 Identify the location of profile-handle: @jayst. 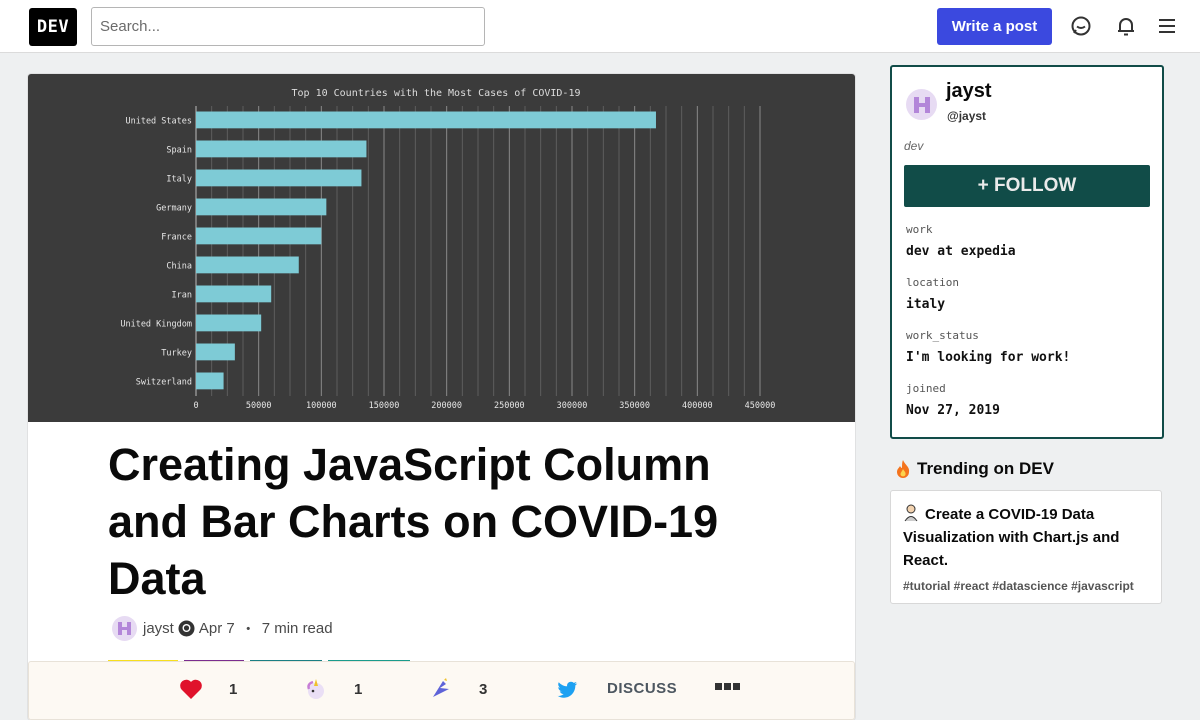
(967, 116).